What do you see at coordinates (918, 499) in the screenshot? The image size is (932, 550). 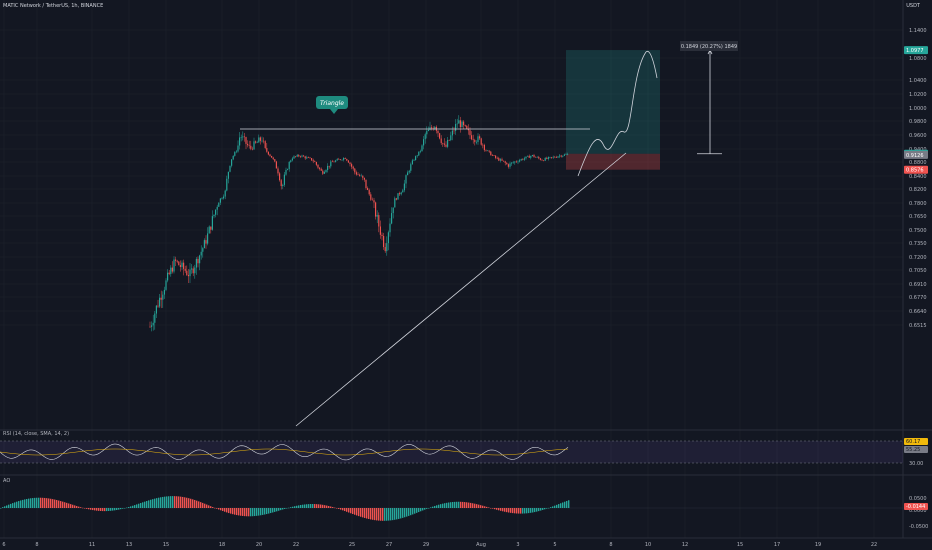 I see `ao-tick-top: 0.0500` at bounding box center [918, 499].